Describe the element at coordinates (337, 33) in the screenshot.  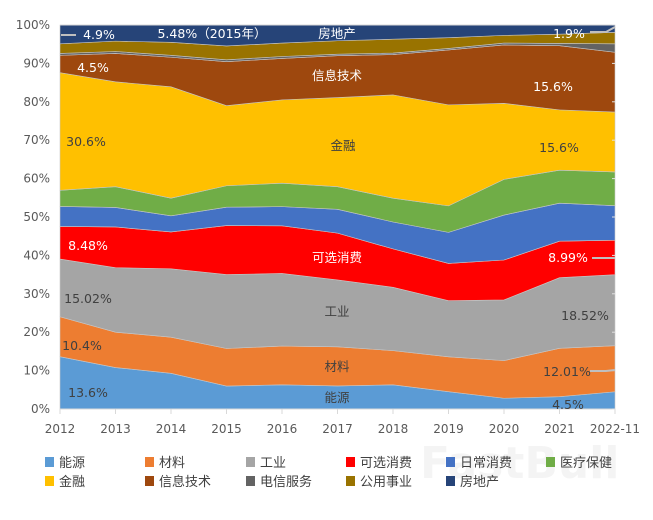
I see `label-real-estate-name: 房地产` at that location.